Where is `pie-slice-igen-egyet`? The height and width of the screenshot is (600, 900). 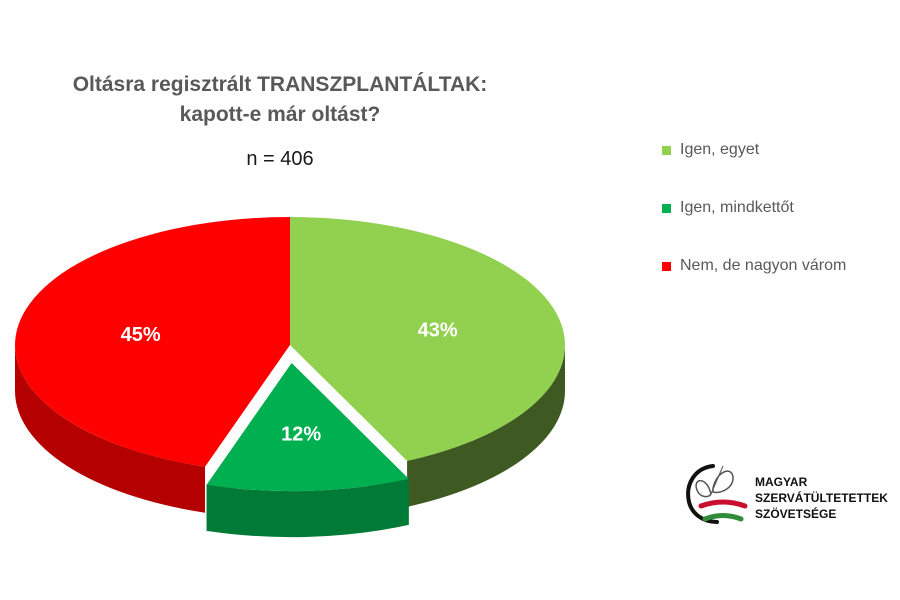 pie-slice-igen-egyet is located at coordinates (427, 339).